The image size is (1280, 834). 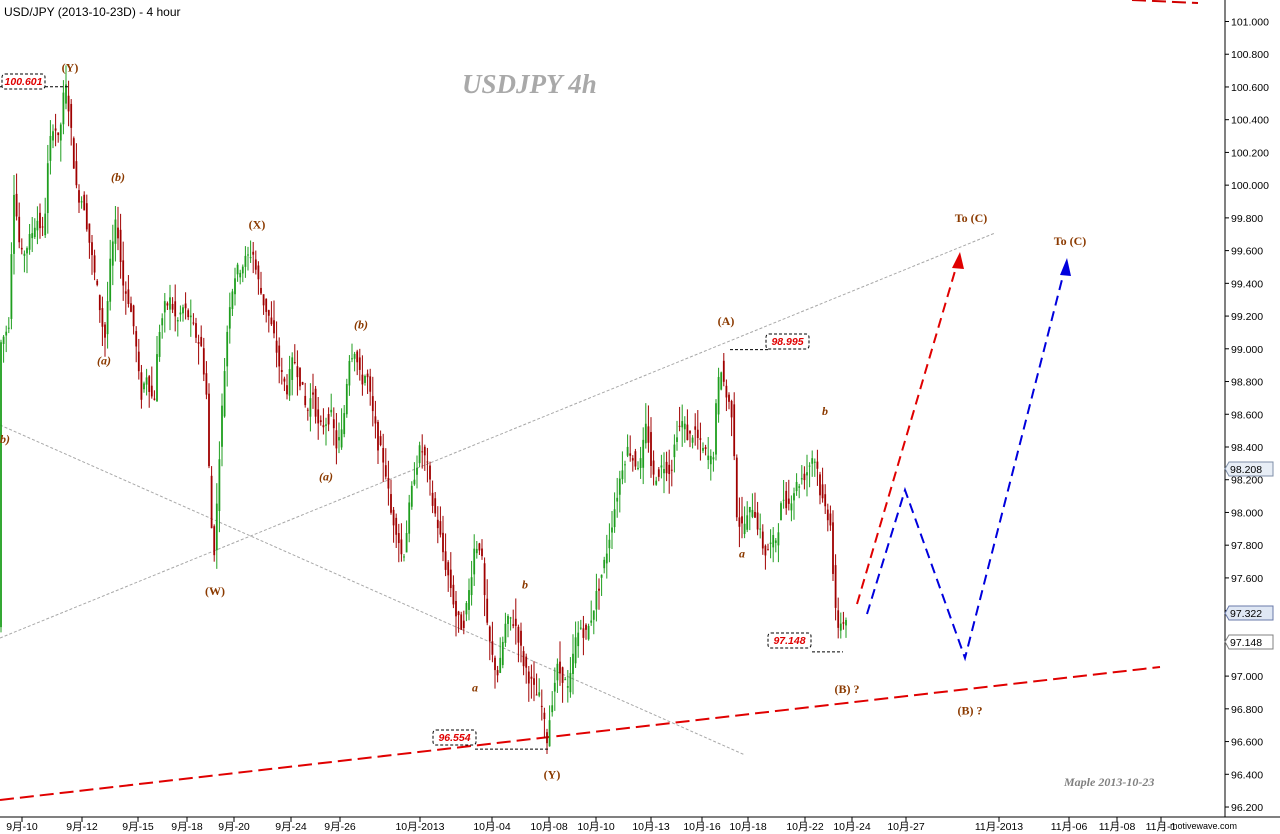 I want to click on wave-label: (b), so click(x=118, y=177).